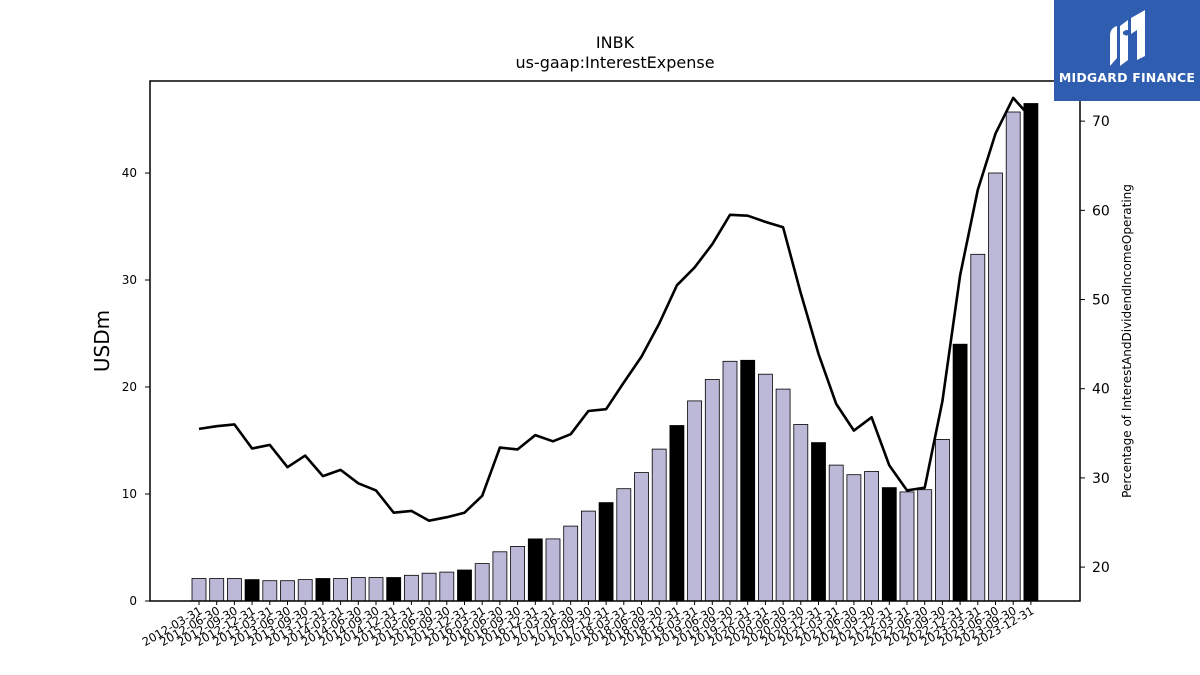 This screenshot has height=675, width=1200. Describe the element at coordinates (1101, 122) in the screenshot. I see `y2-tick-label: 70` at that location.